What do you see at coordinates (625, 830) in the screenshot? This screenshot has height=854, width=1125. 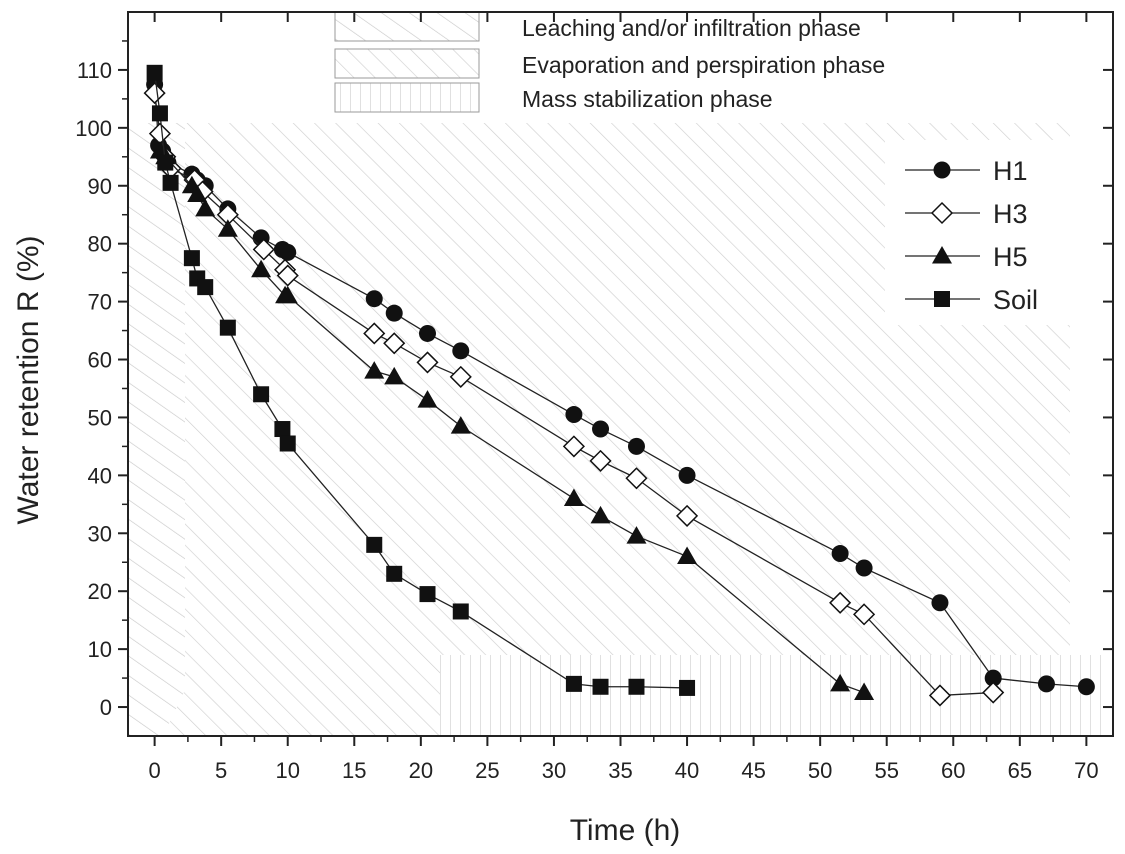 I see `x-axis-title: Time (h)` at bounding box center [625, 830].